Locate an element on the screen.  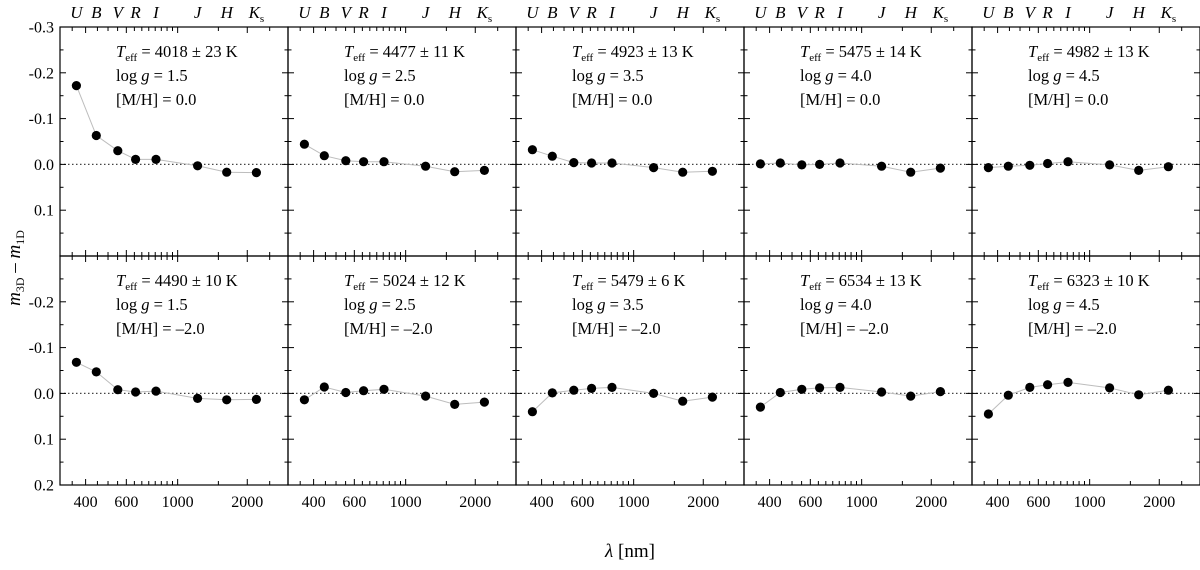
logg-annotation: log g = 1.5 is located at coordinates (152, 75).